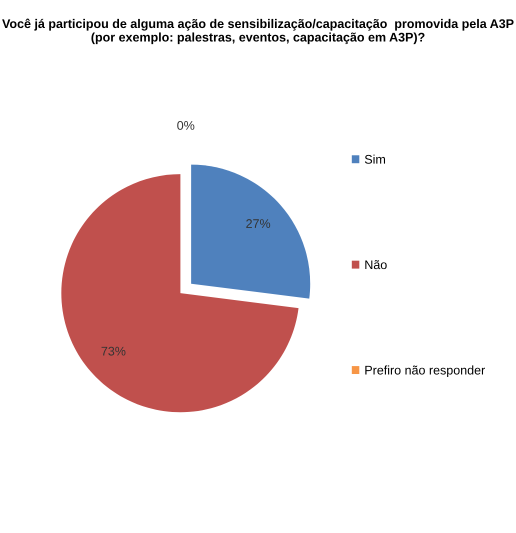 This screenshot has height=533, width=516. I want to click on chart-title: Você já participou de alguma ação de sensibilização/capacitação promovida pela A3P (por exemplo: palestras, eventos, capacitação em A3P)?, so click(258, 31).